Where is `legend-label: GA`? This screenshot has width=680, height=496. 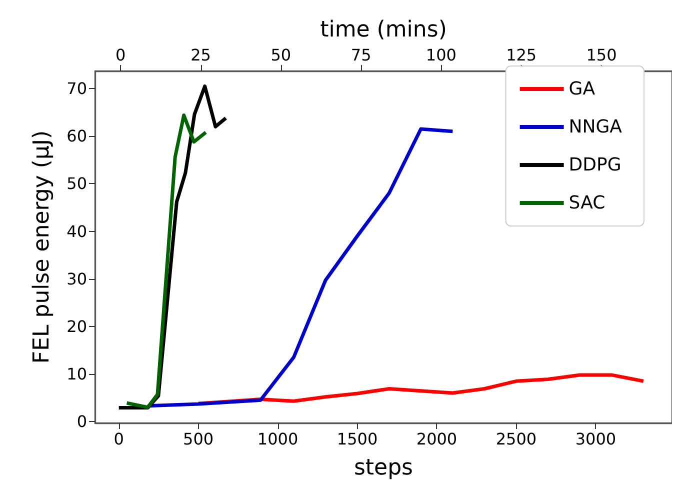 legend-label: GA is located at coordinates (582, 89).